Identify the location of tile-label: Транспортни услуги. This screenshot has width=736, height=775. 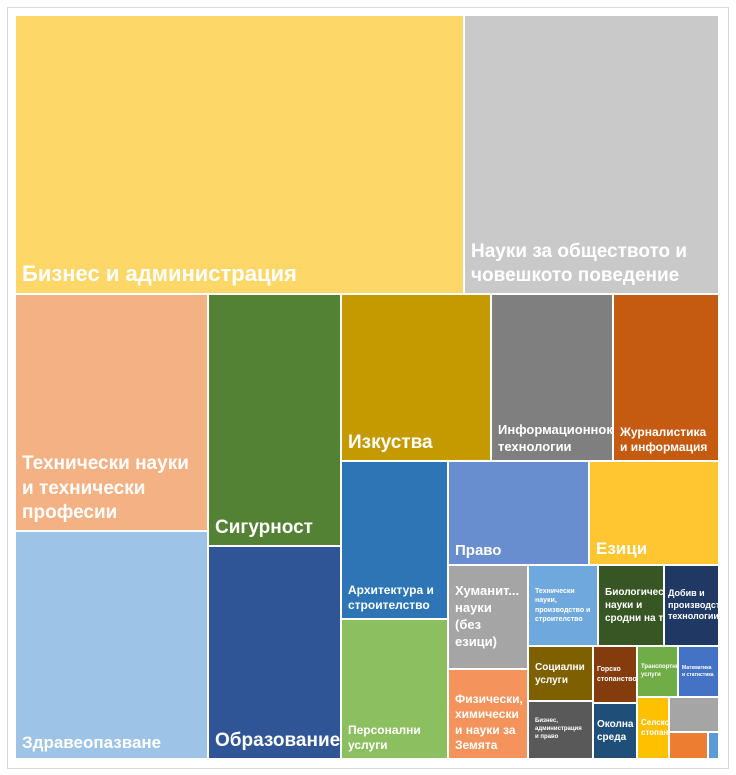
(659, 670).